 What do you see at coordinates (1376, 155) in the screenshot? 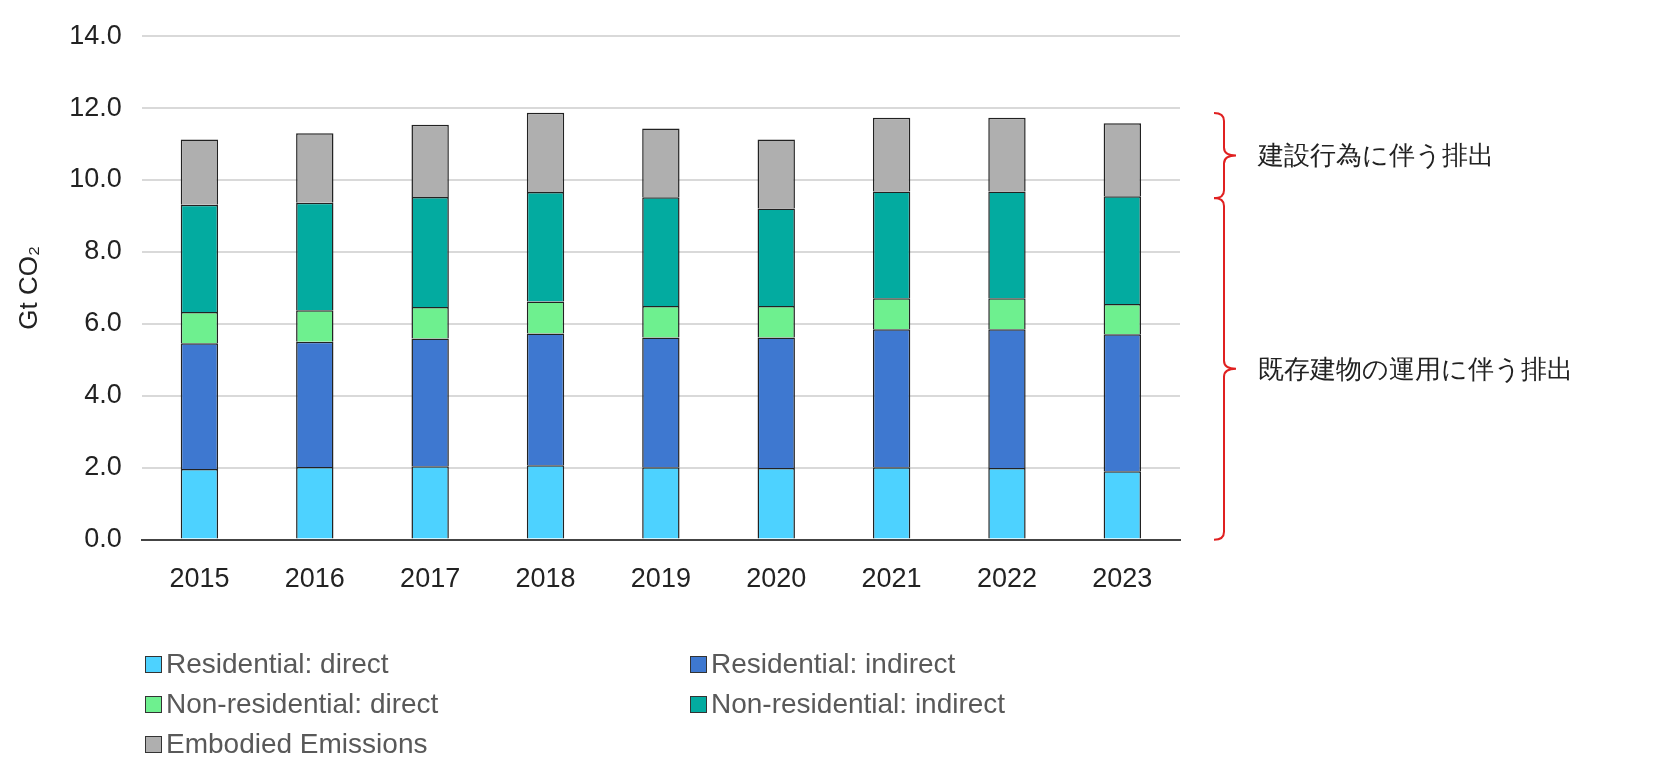
I see `text: 建設行為に伴う排出` at bounding box center [1376, 155].